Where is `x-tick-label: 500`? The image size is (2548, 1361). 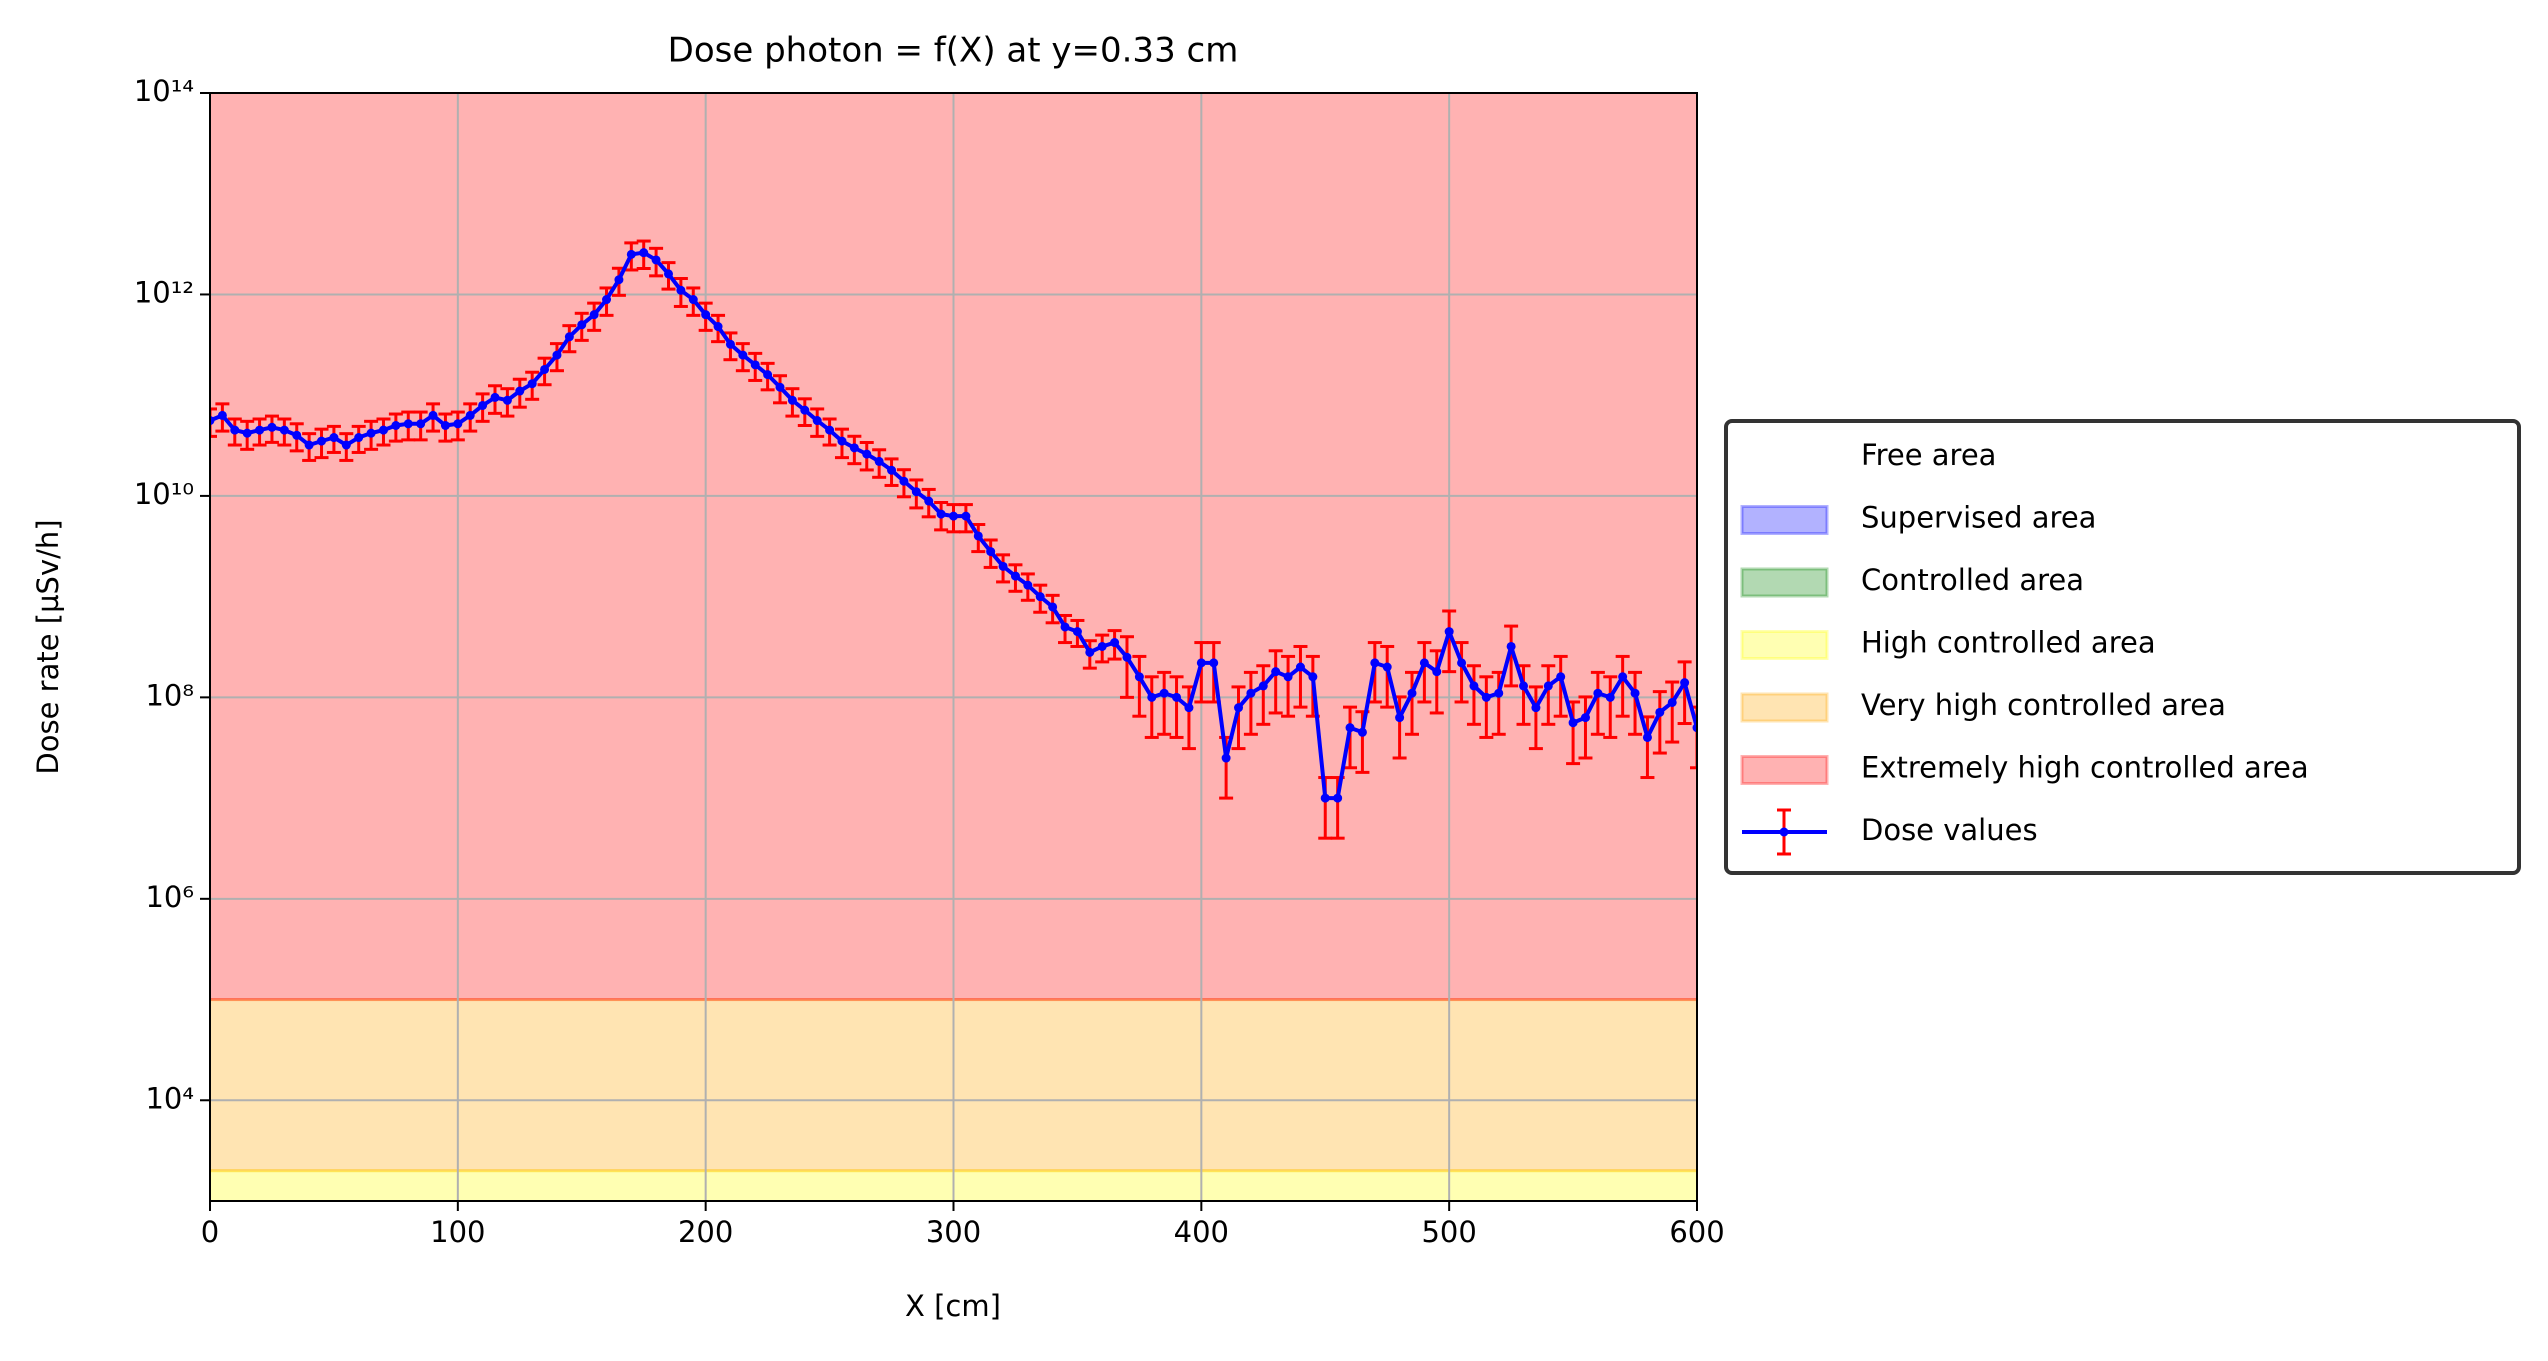 x-tick-label: 500 is located at coordinates (1448, 1232).